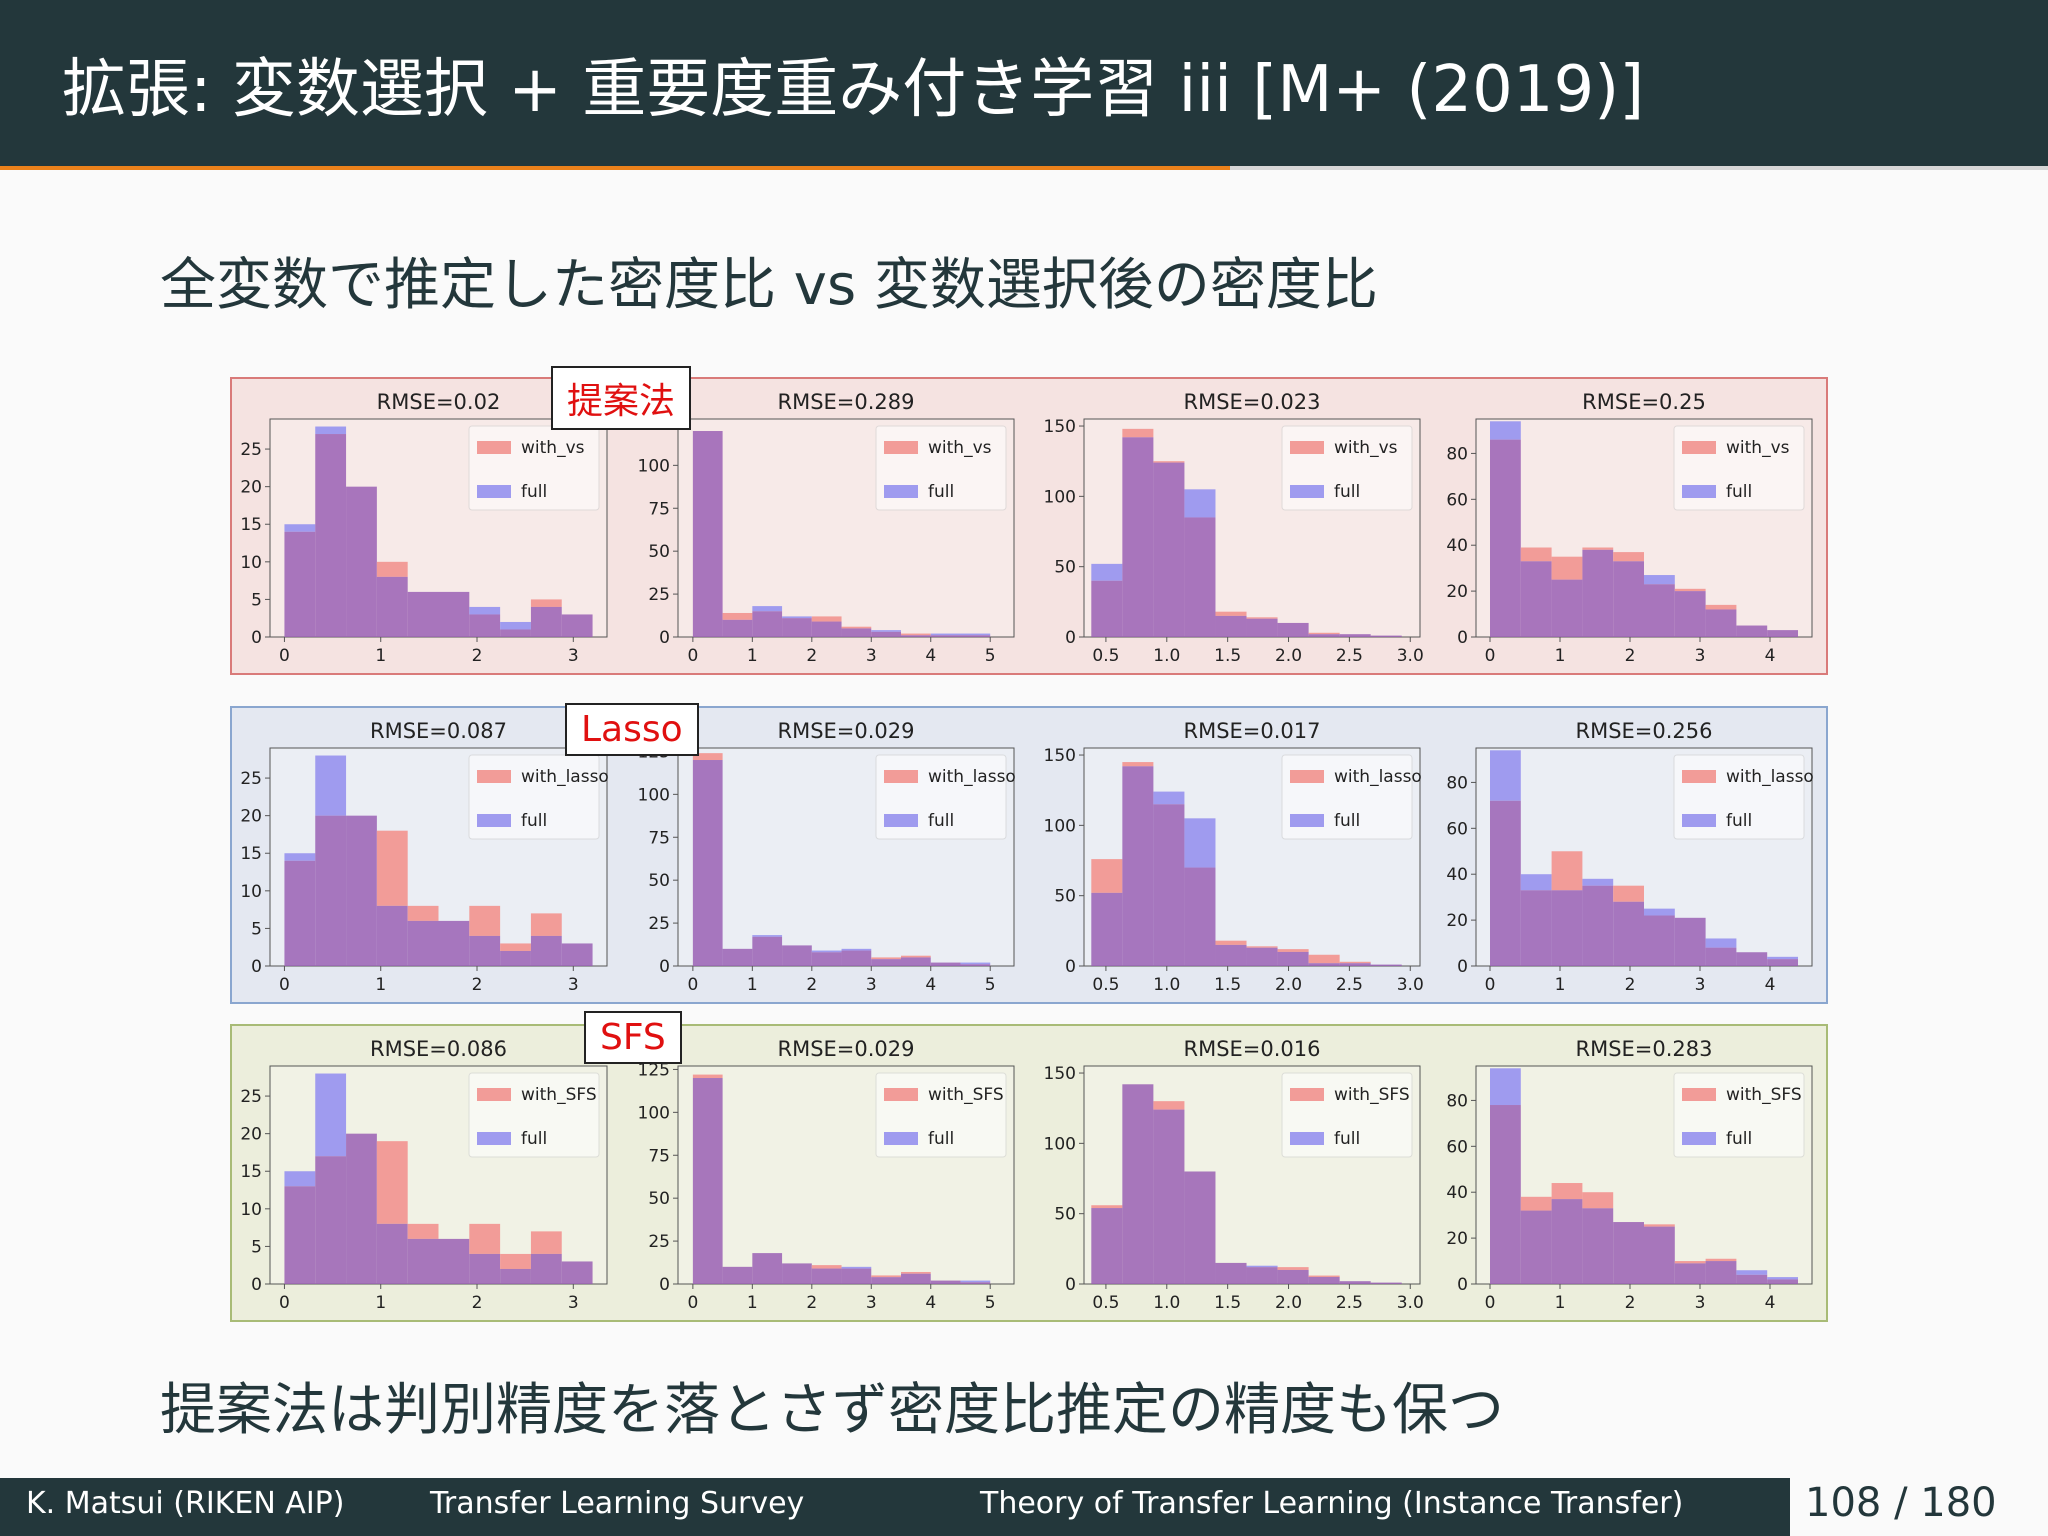 This screenshot has width=2048, height=1536. What do you see at coordinates (1770, 777) in the screenshot?
I see `legend-label-with: with_lasso` at bounding box center [1770, 777].